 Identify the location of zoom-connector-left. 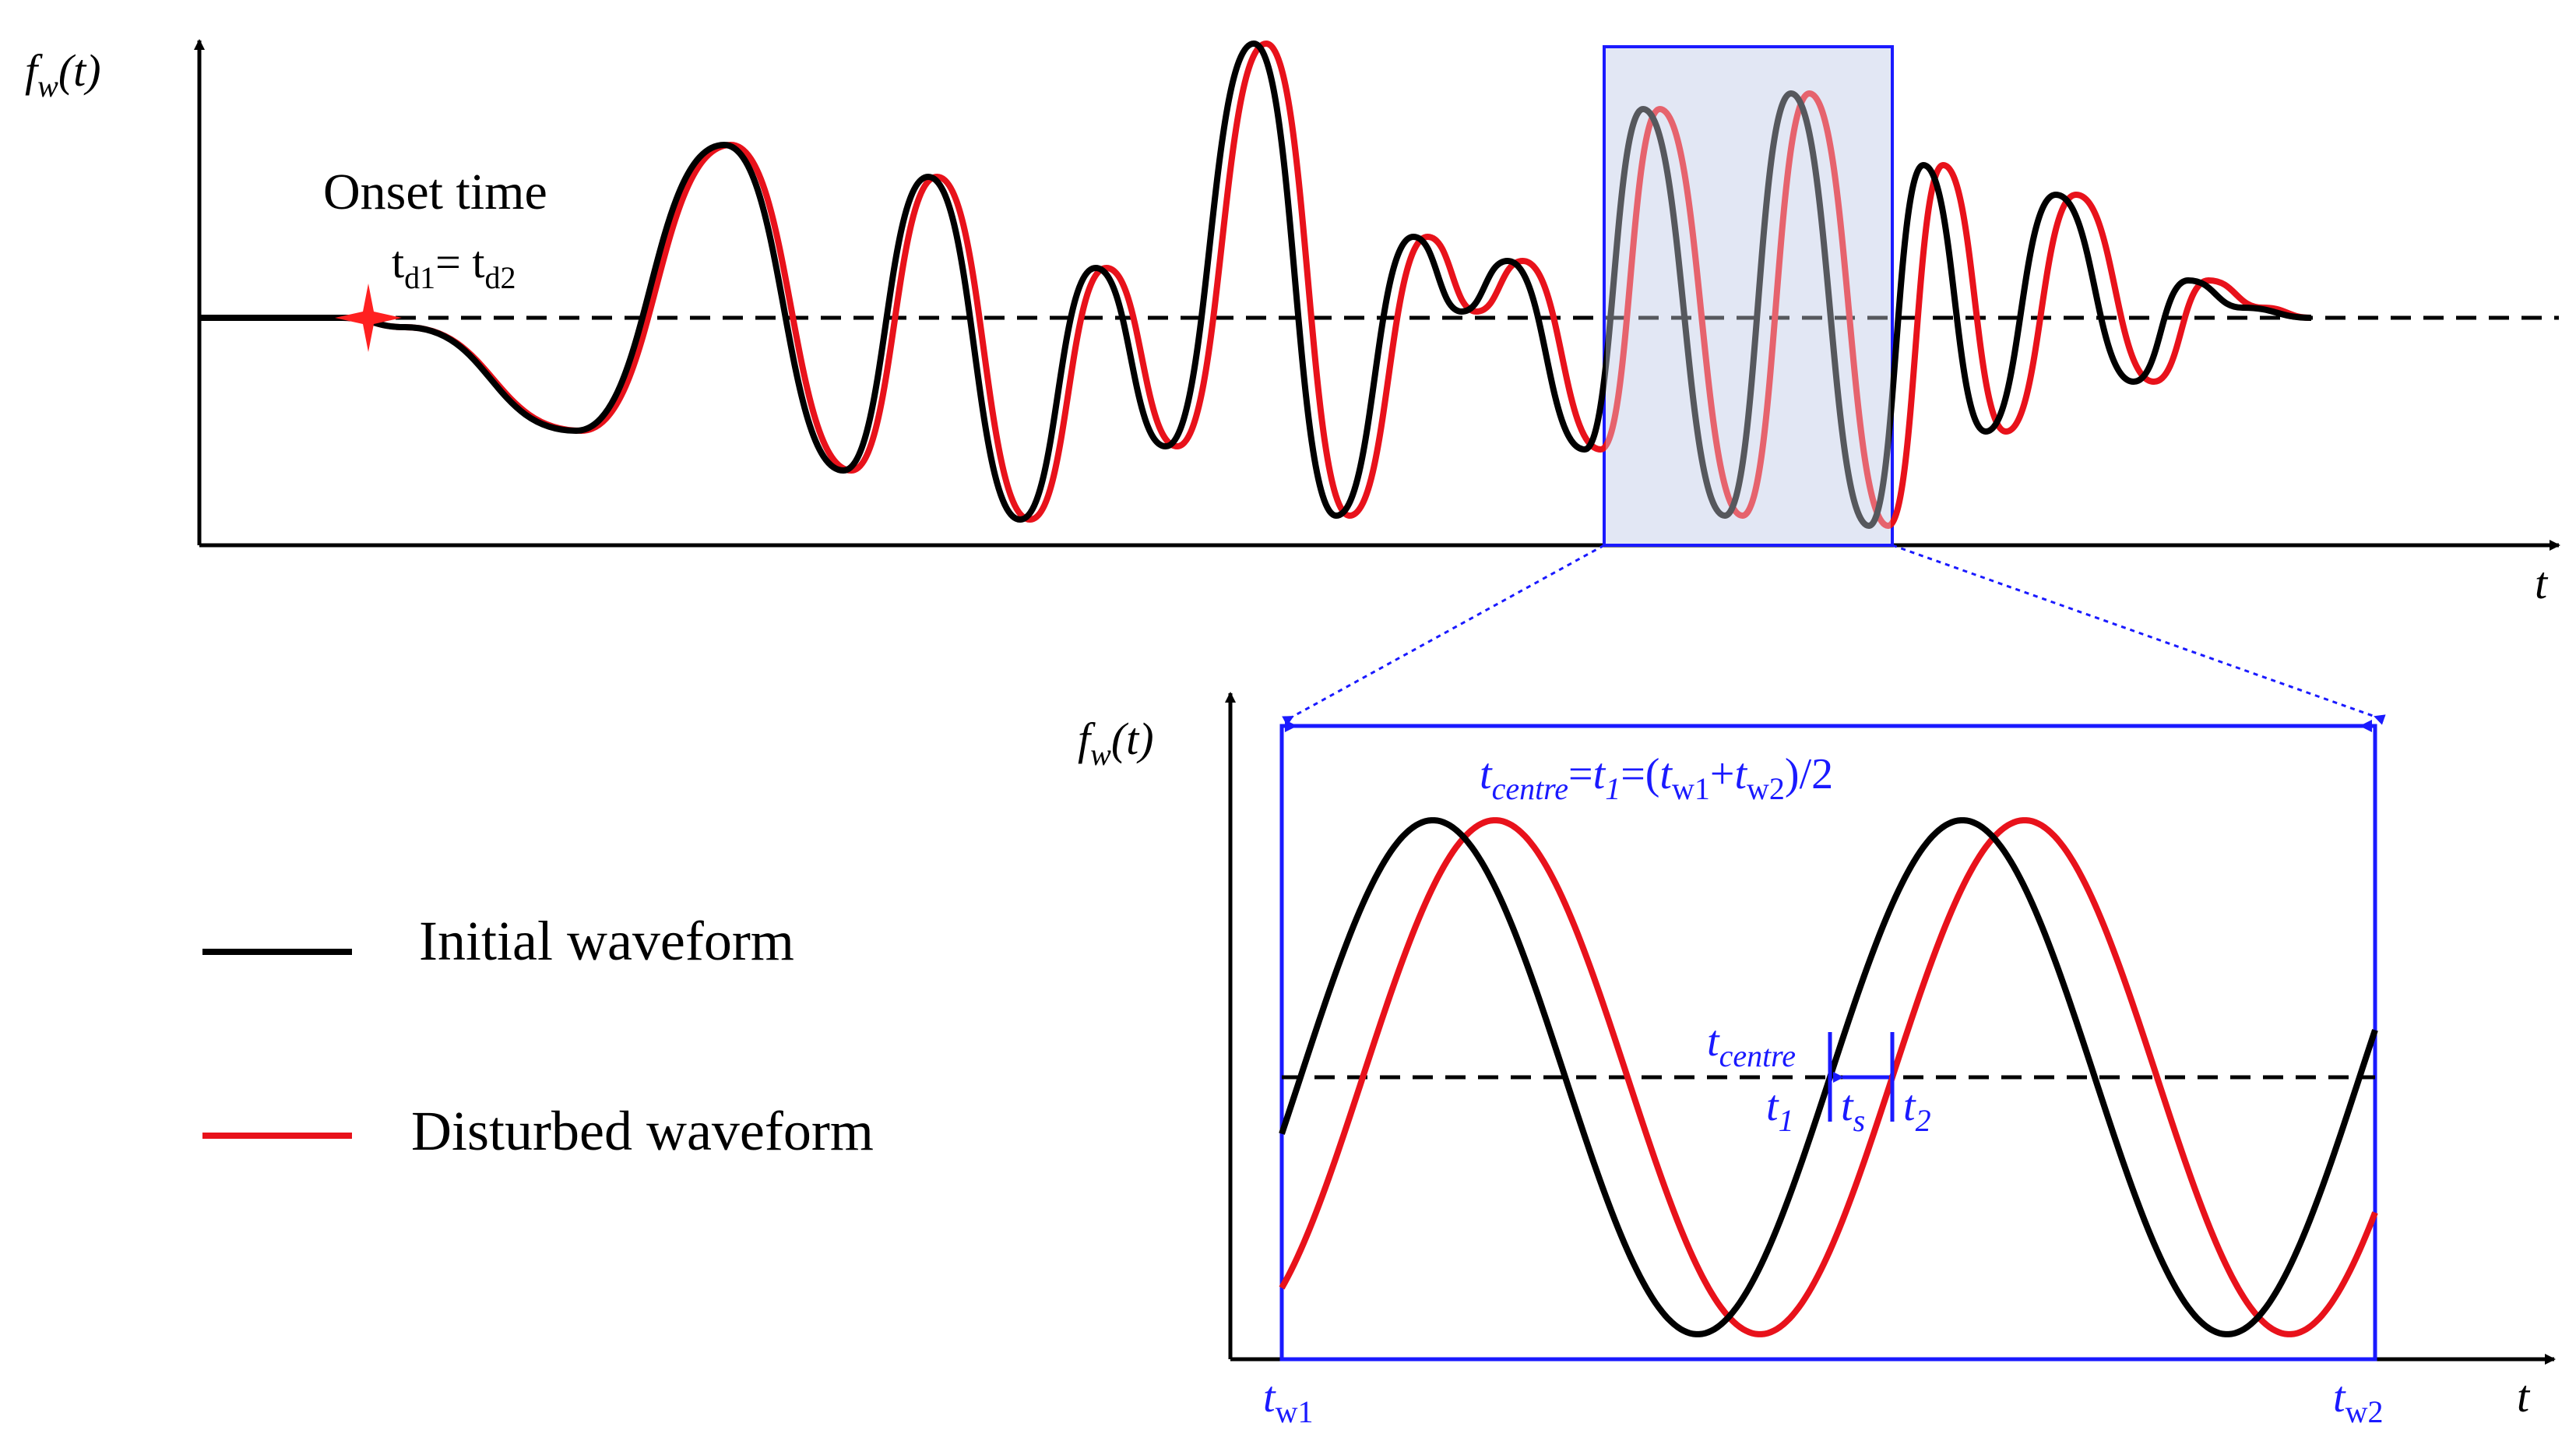
(1443, 635).